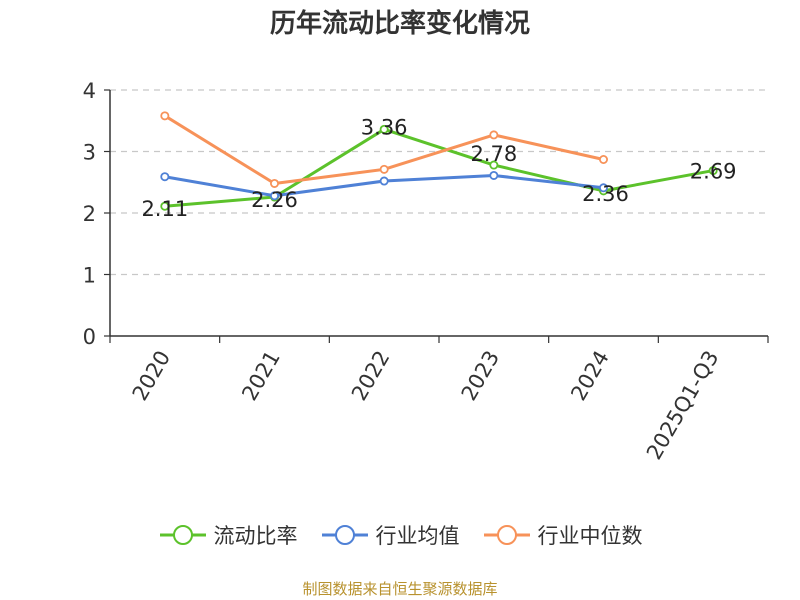  I want to click on legend-label: 行业中位数, so click(590, 536).